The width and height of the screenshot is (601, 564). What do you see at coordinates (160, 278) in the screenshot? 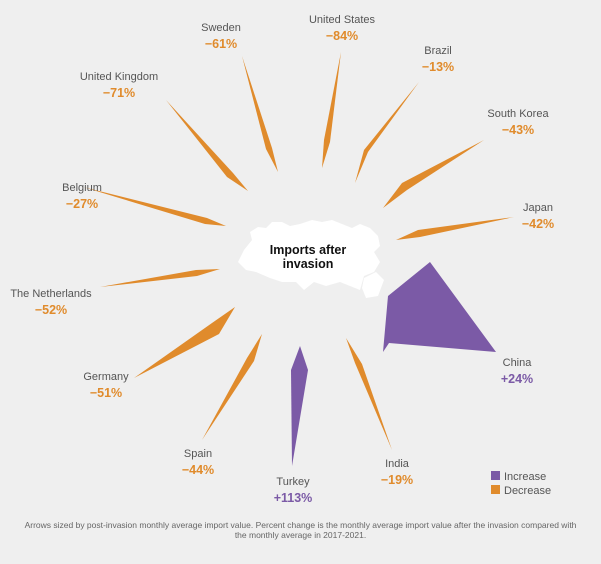
I see `arrow-the-netherlands` at bounding box center [160, 278].